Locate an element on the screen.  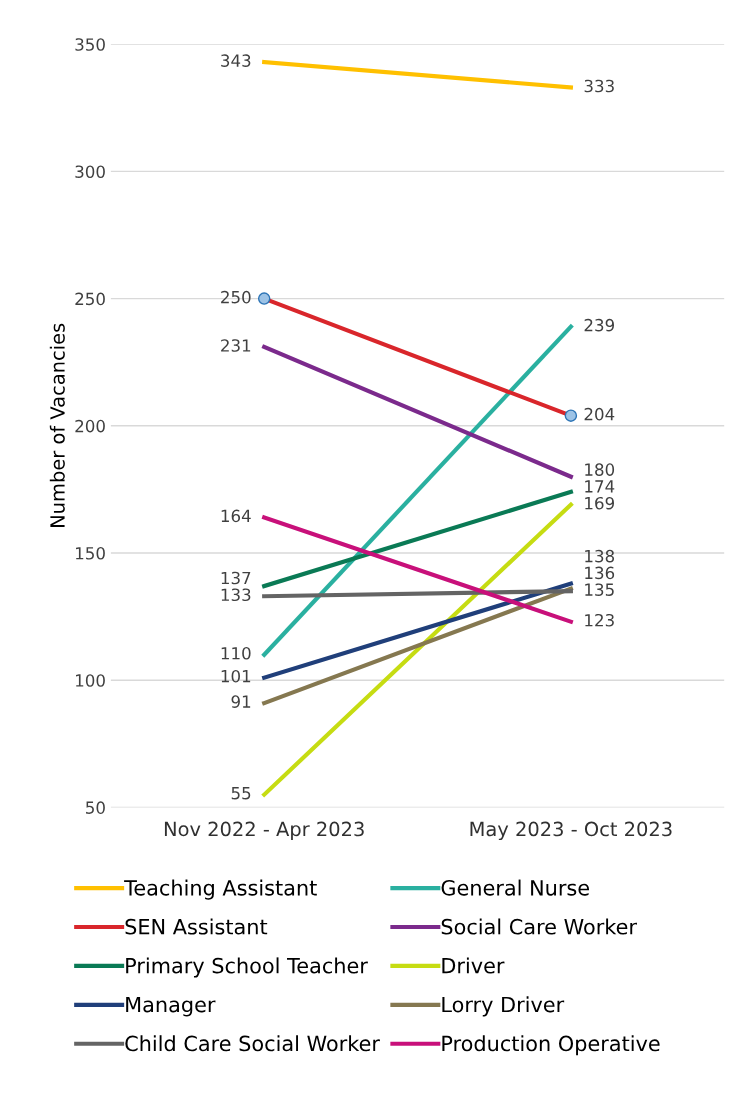
data-label: 135 is located at coordinates (599, 589).